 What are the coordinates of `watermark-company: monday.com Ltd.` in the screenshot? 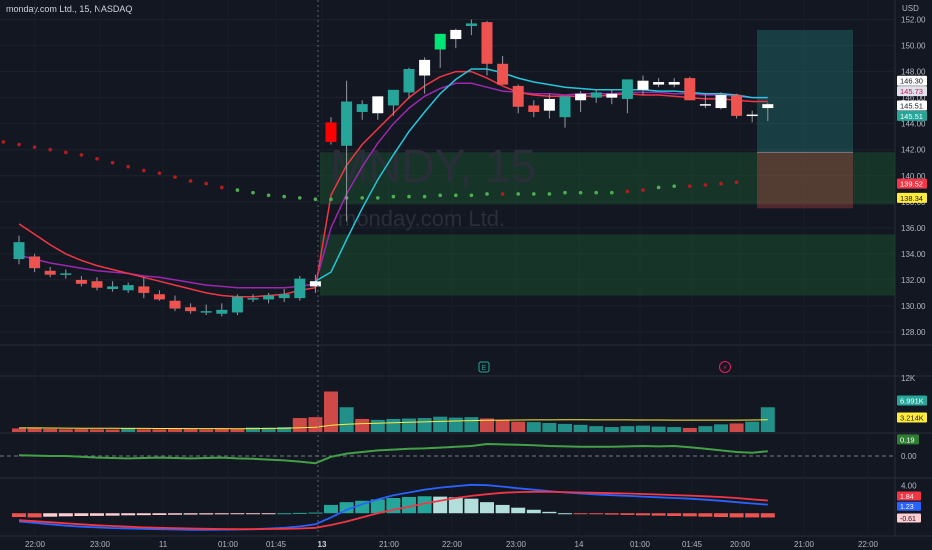 It's located at (421, 218).